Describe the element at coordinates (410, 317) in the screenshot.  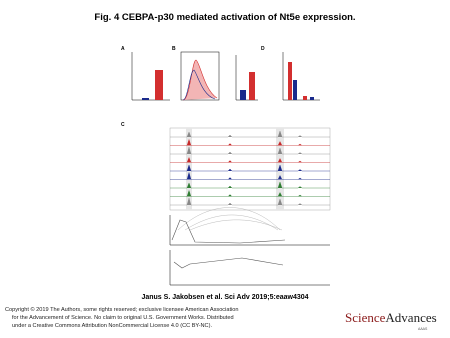
I see `logo-part: Advances` at that location.